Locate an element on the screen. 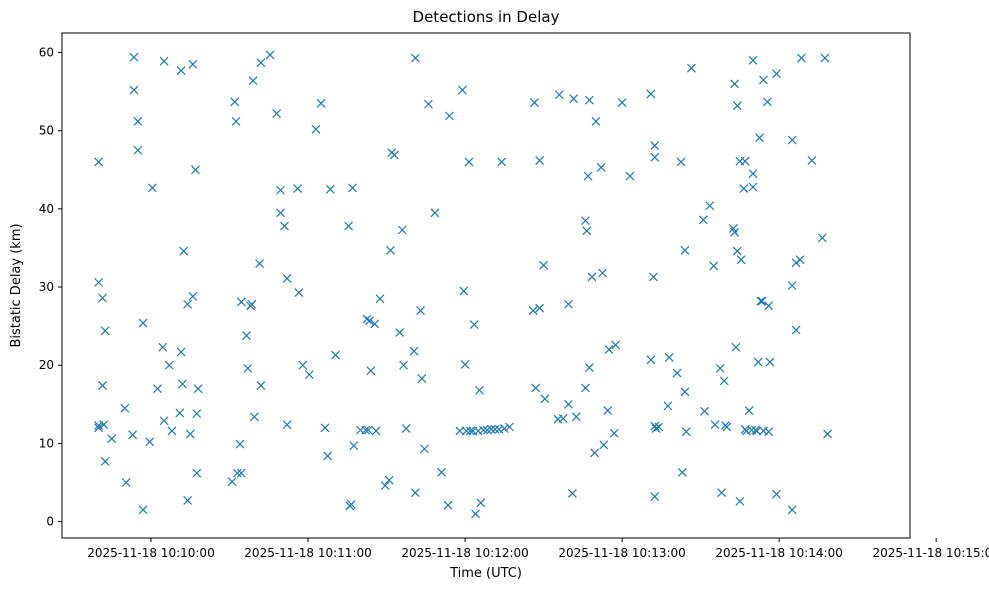 The height and width of the screenshot is (590, 989). y-tick-label: 40 is located at coordinates (46, 209).